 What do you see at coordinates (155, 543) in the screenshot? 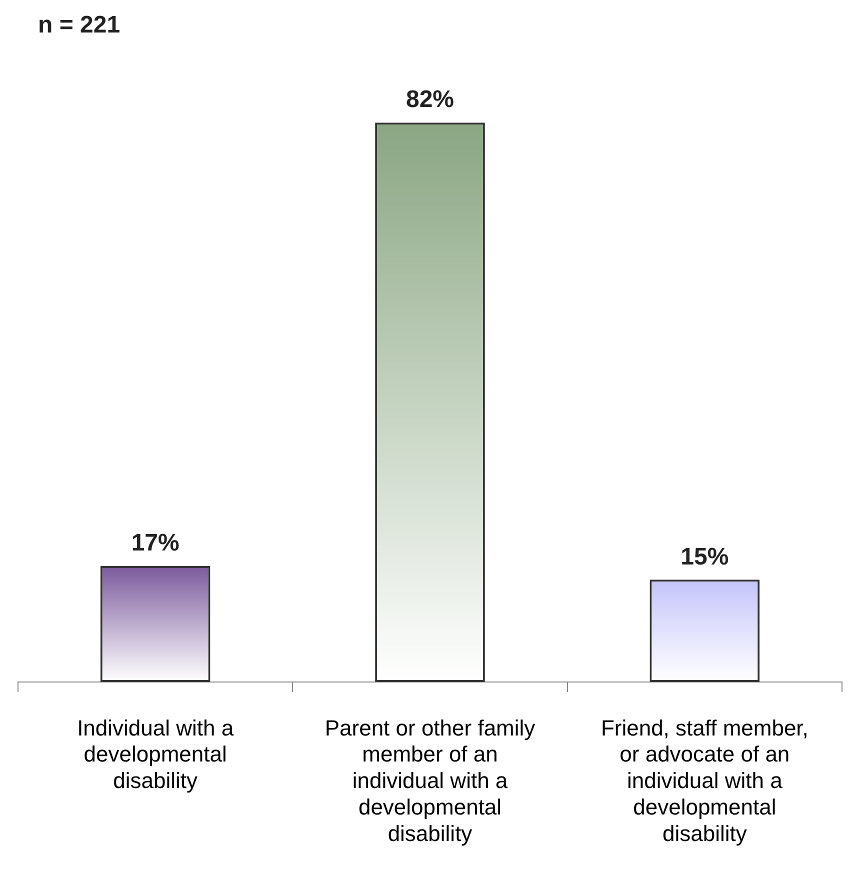
I see `data-label: 17%` at bounding box center [155, 543].